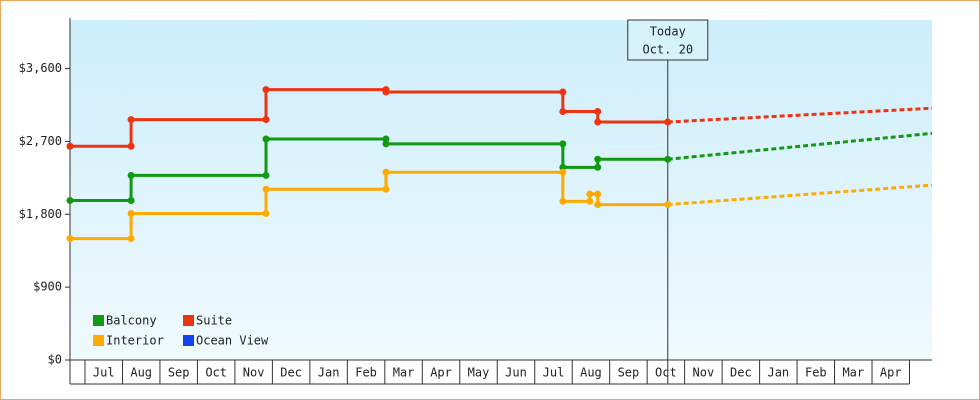  What do you see at coordinates (55, 360) in the screenshot?
I see `y-tick-label: $0` at bounding box center [55, 360].